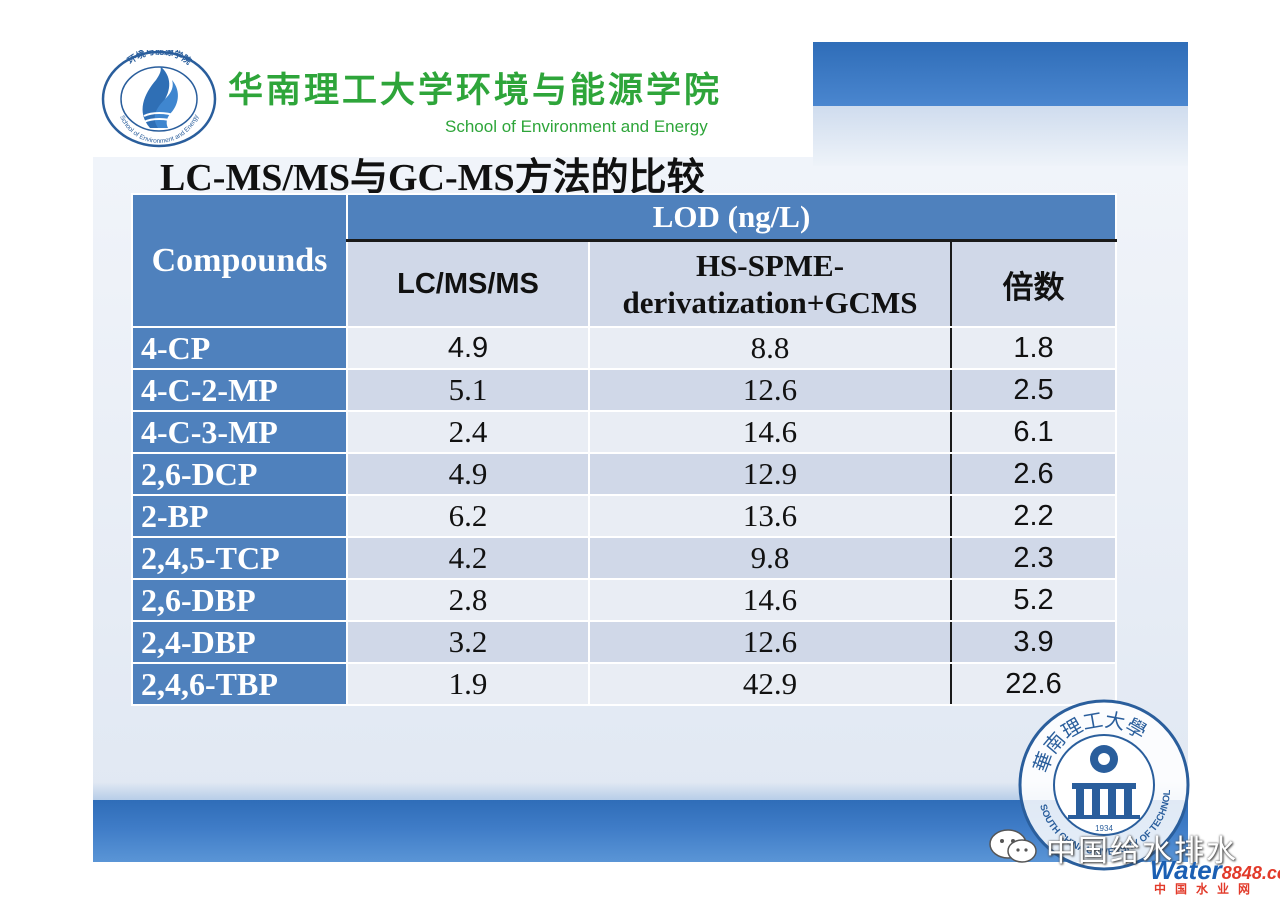 The height and width of the screenshot is (904, 1280). I want to click on compound-cell: 2,6-DBP, so click(239, 600).